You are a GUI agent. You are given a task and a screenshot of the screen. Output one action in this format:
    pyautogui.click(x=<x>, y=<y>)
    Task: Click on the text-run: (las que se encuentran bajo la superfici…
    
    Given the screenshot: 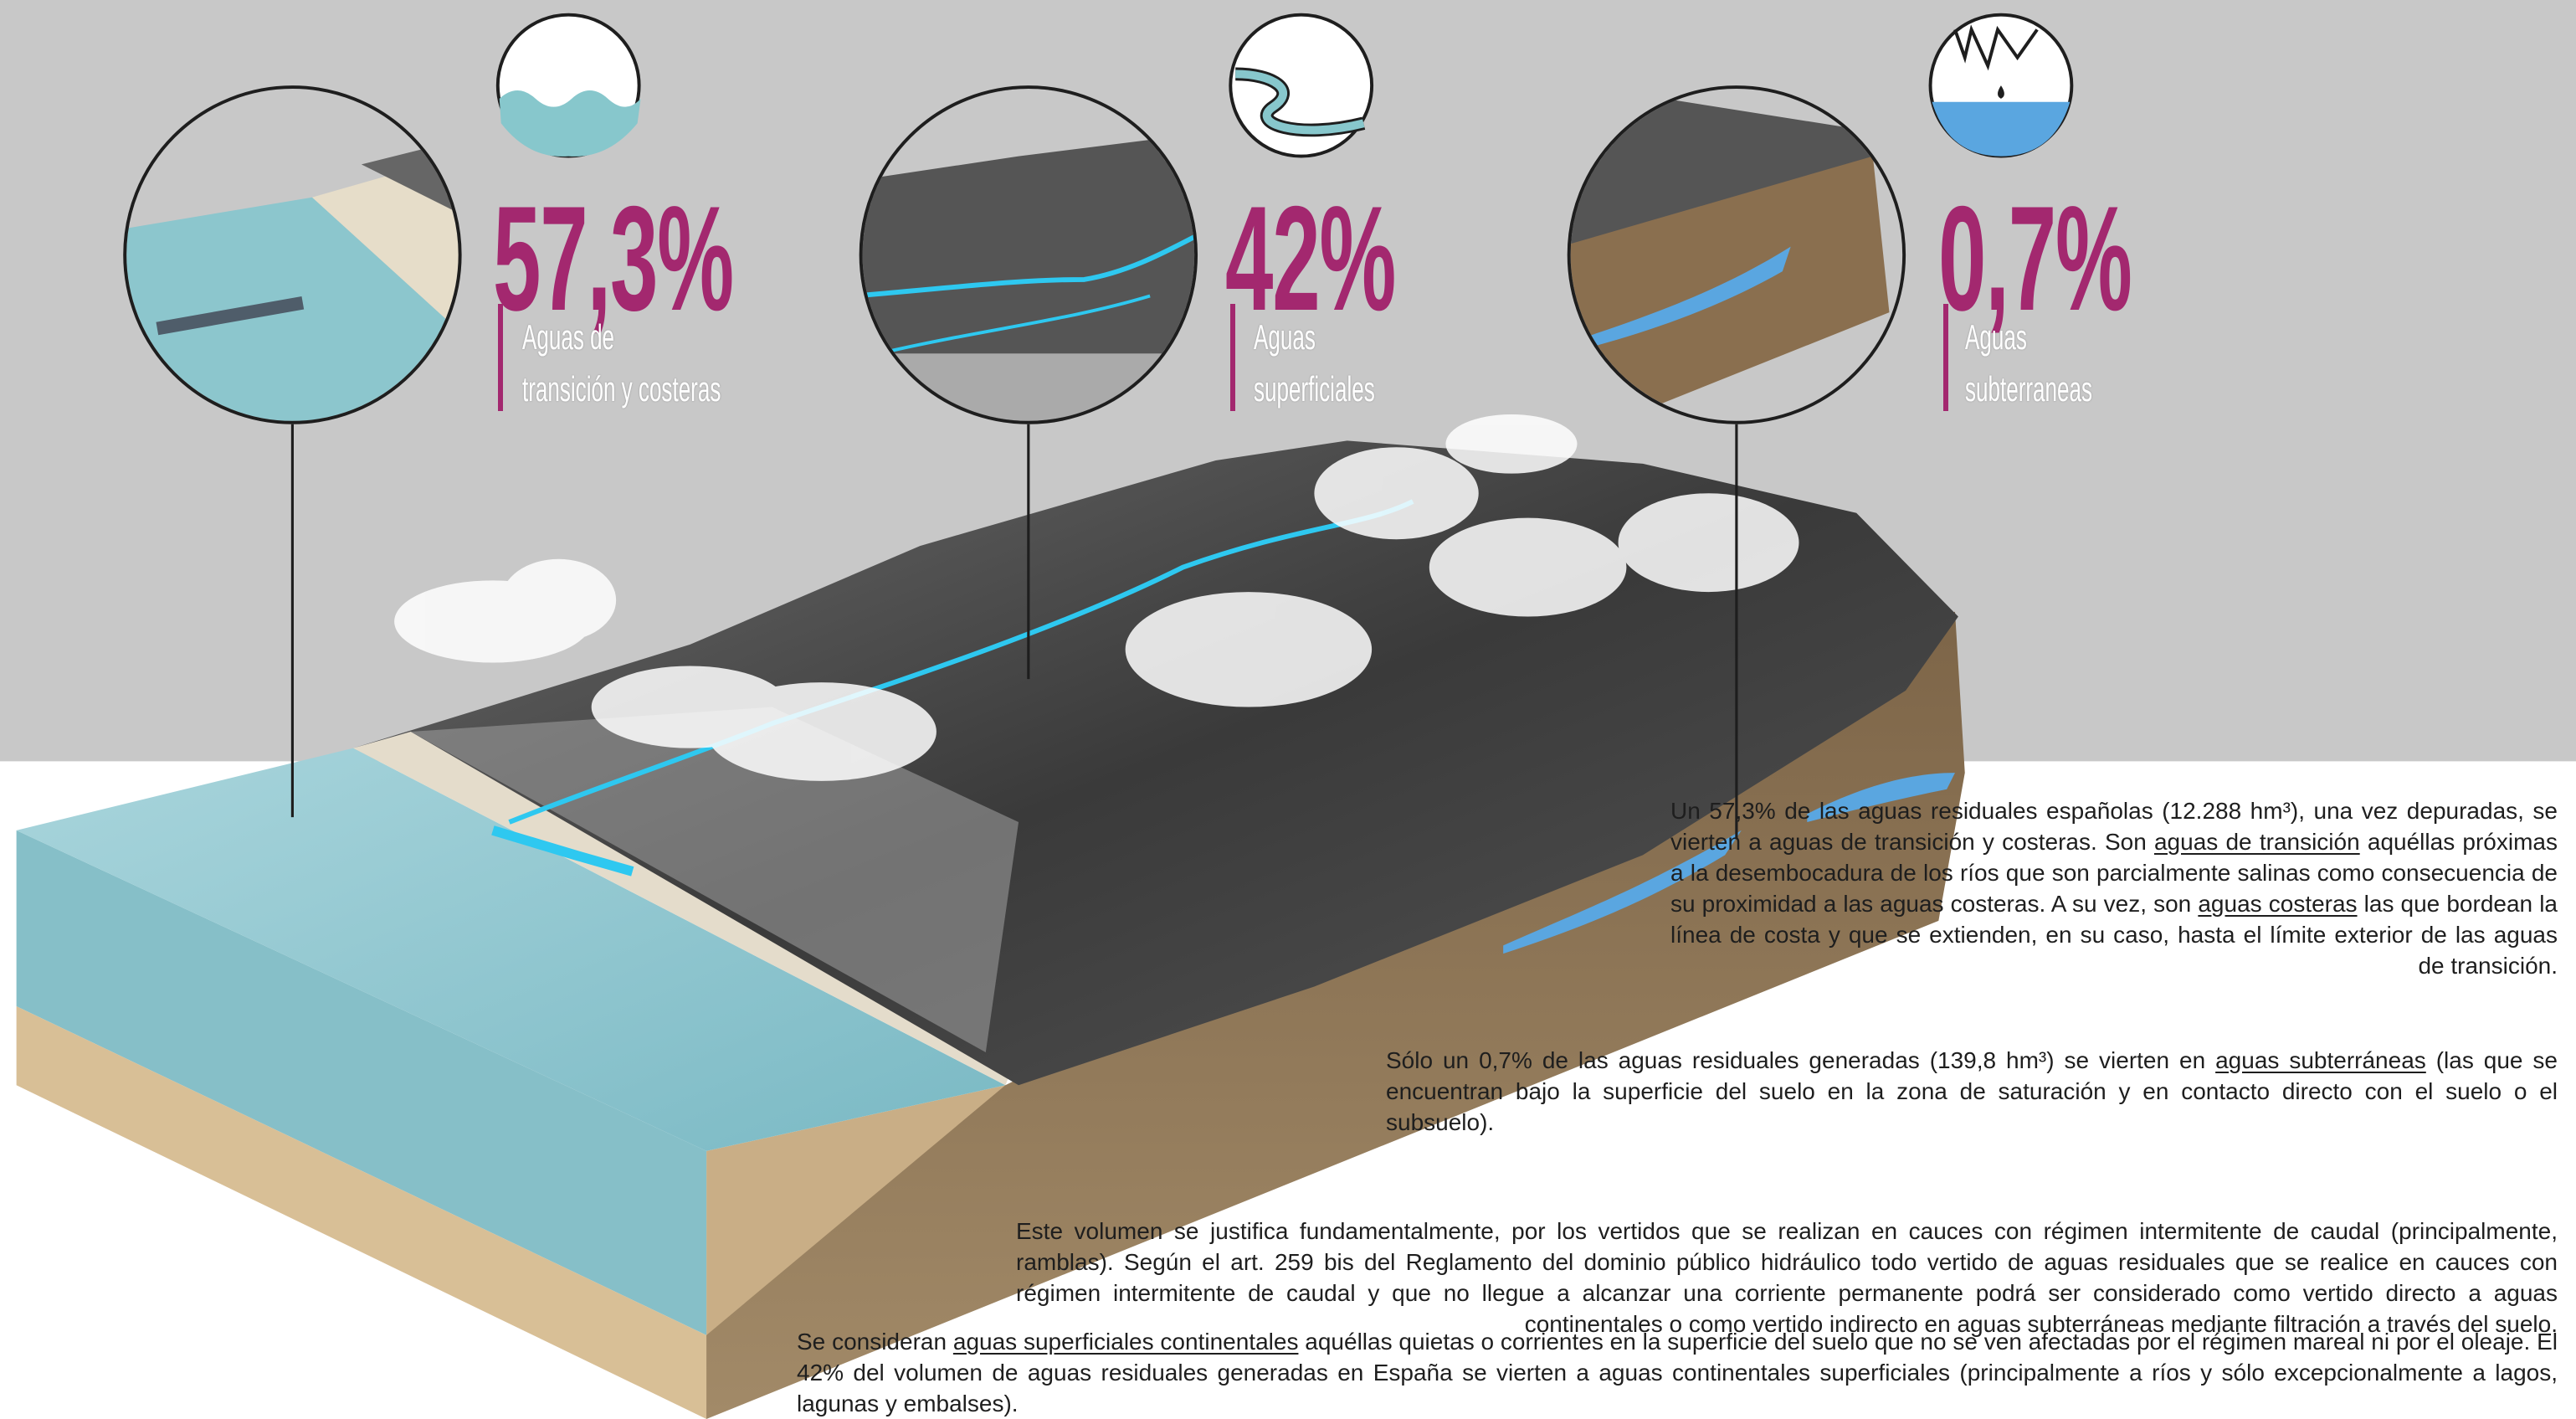 What is the action you would take?
    pyautogui.click(x=1972, y=1091)
    